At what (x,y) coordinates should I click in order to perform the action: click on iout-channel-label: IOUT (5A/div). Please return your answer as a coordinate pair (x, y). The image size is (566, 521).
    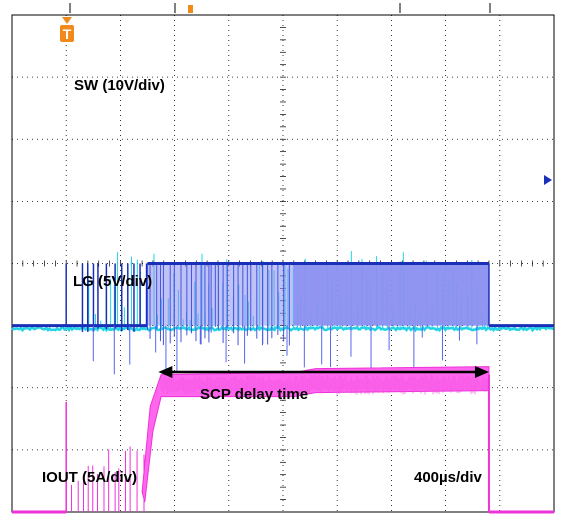
    Looking at the image, I should click on (89, 477).